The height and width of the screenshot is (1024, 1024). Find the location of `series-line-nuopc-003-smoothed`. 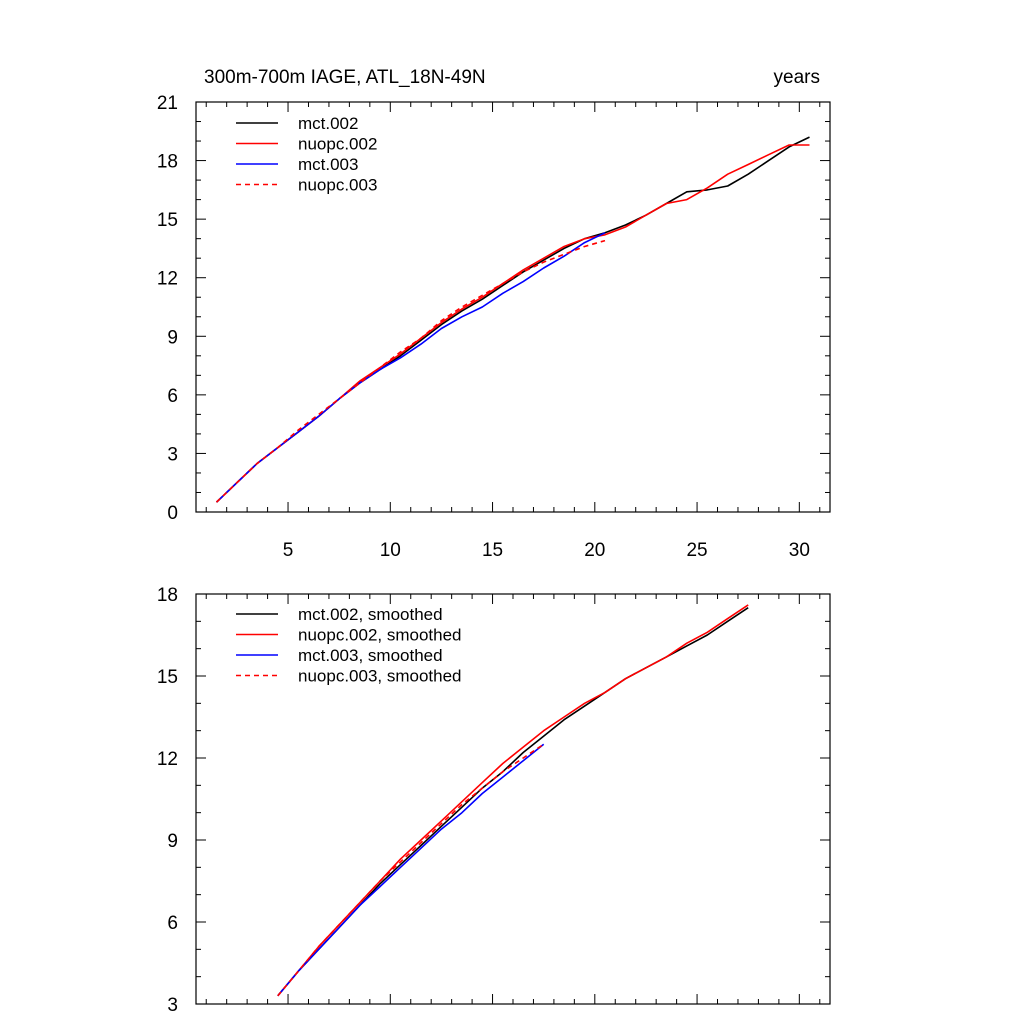

series-line-nuopc-003-smoothed is located at coordinates (411, 870).